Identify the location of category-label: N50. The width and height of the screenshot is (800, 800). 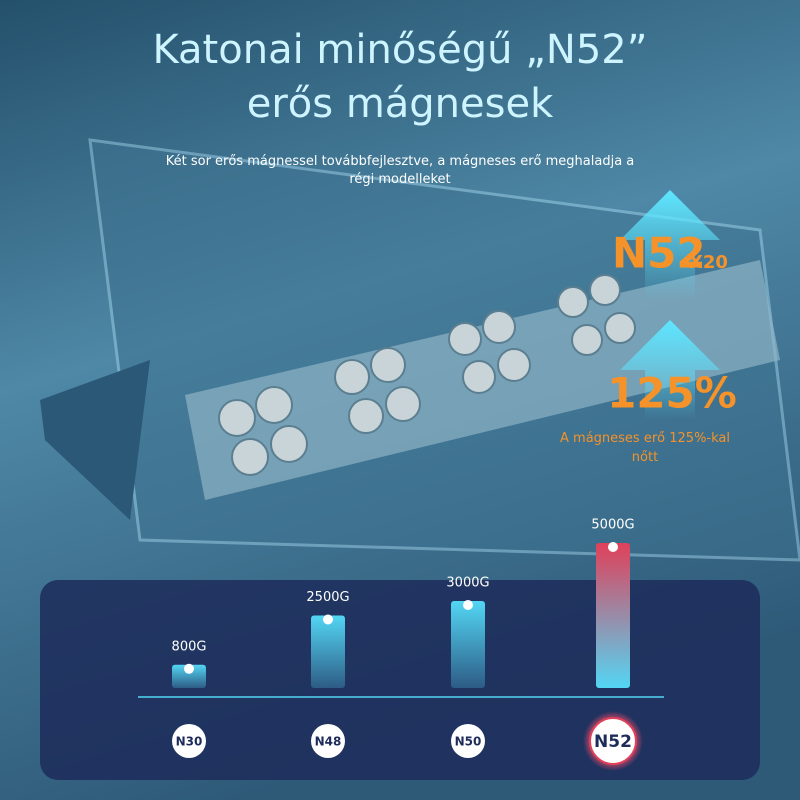
(468, 742).